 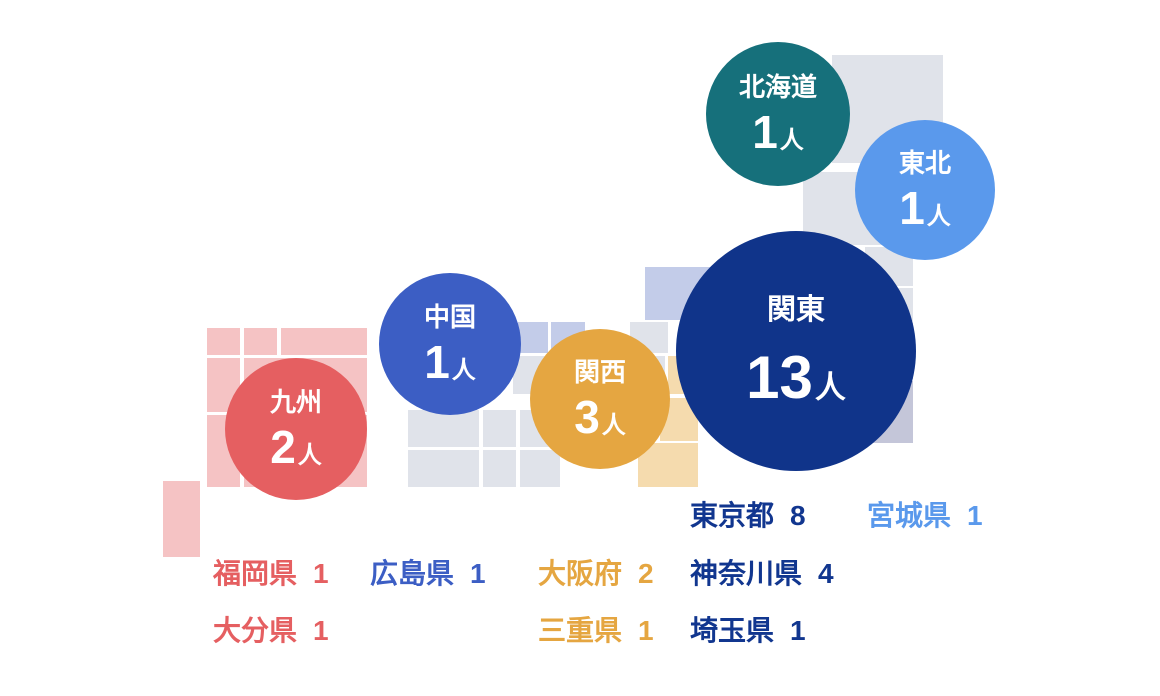 What do you see at coordinates (295, 402) in the screenshot?
I see `region-bubble-label: 九州` at bounding box center [295, 402].